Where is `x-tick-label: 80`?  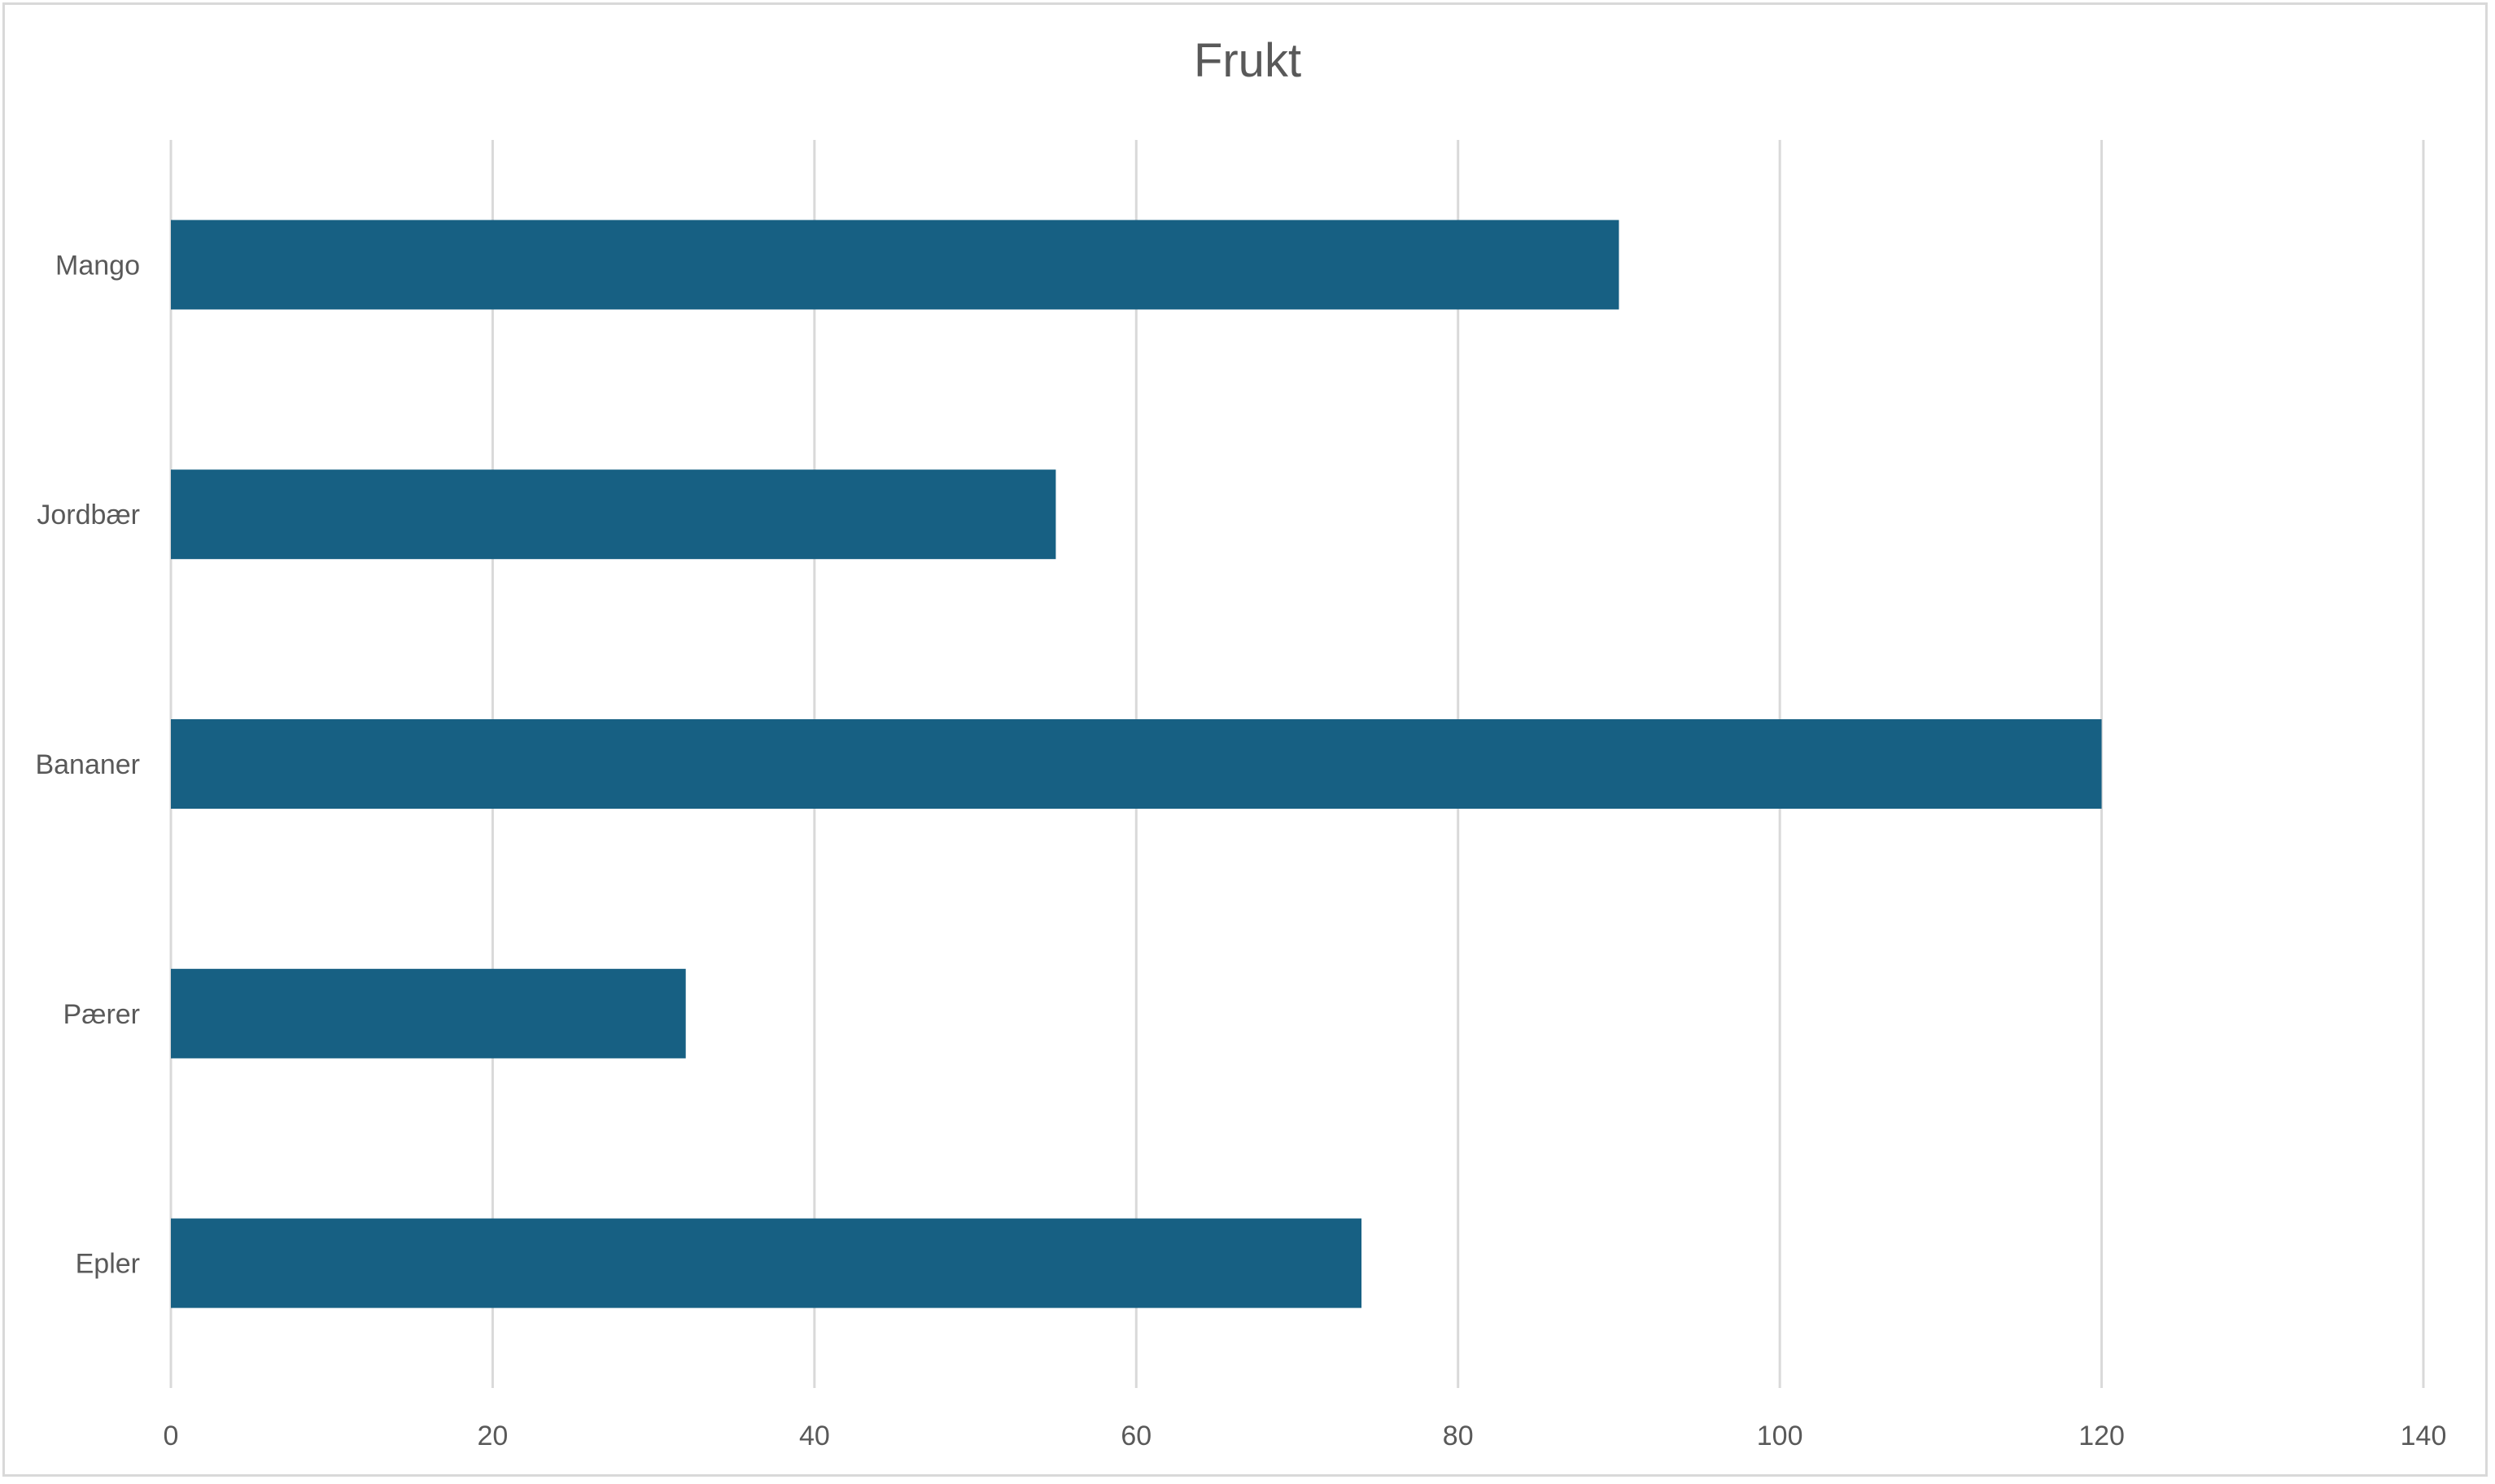
x-tick-label: 80 is located at coordinates (1458, 1436).